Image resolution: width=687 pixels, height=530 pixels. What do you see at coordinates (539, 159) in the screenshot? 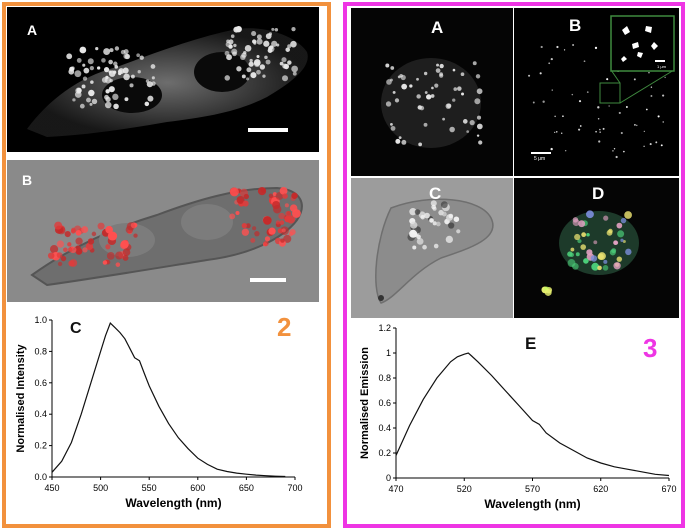
I see `fig3-scale-label: 5 μm` at bounding box center [539, 159].